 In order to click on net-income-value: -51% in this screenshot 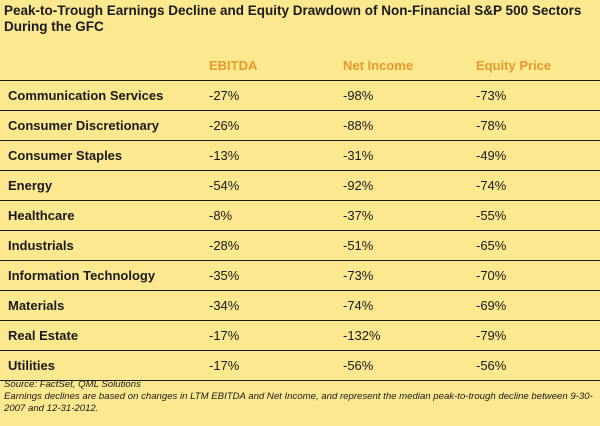, I will do `click(358, 245)`.